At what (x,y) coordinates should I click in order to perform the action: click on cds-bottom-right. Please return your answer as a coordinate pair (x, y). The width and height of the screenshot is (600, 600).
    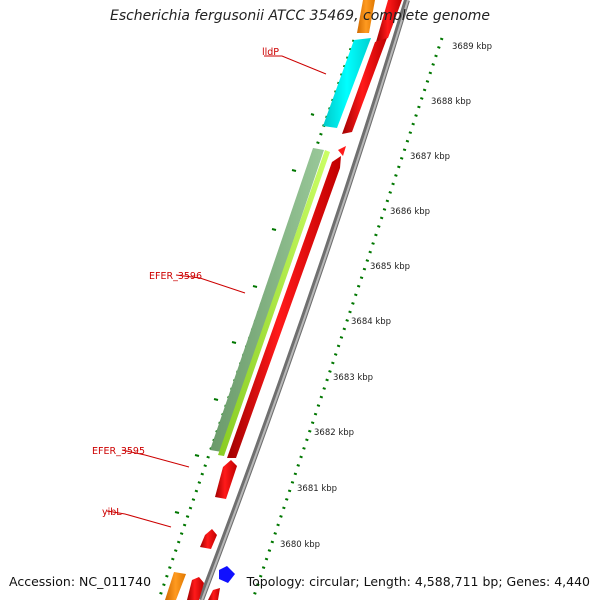
    Looking at the image, I should click on (214, 594).